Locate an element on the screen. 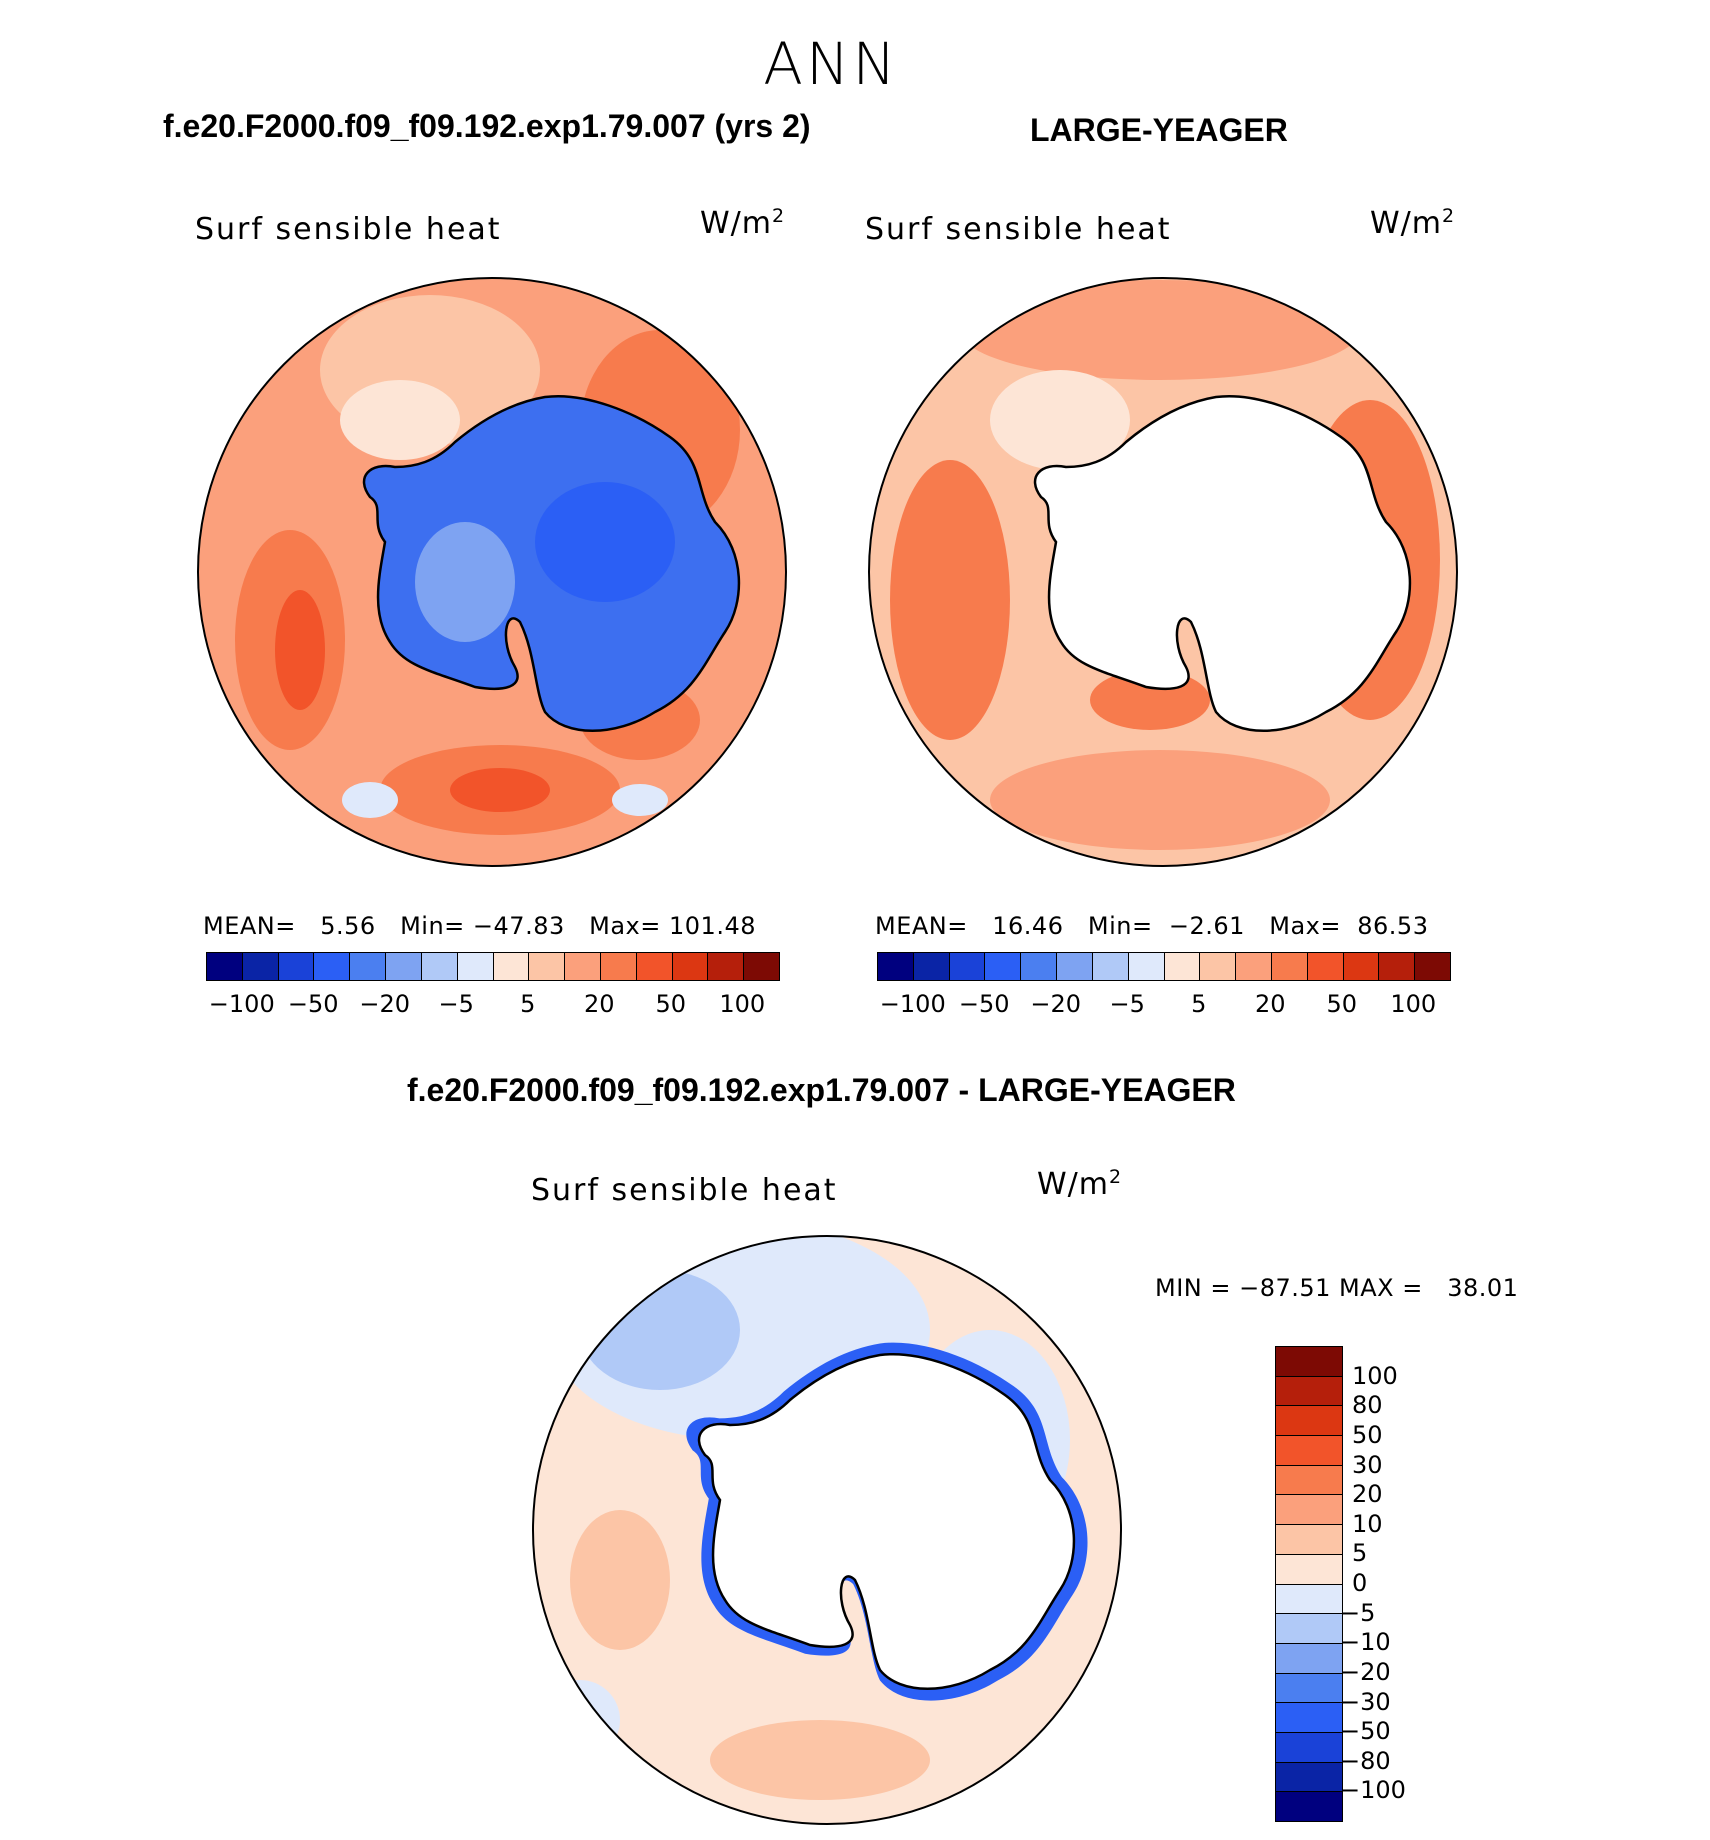 Image resolution: width=1710 pixels, height=1840 pixels. panel2-colorbar-ticks: −100 −50 −20 −5 5 20 50 100 is located at coordinates (1163, 1005).